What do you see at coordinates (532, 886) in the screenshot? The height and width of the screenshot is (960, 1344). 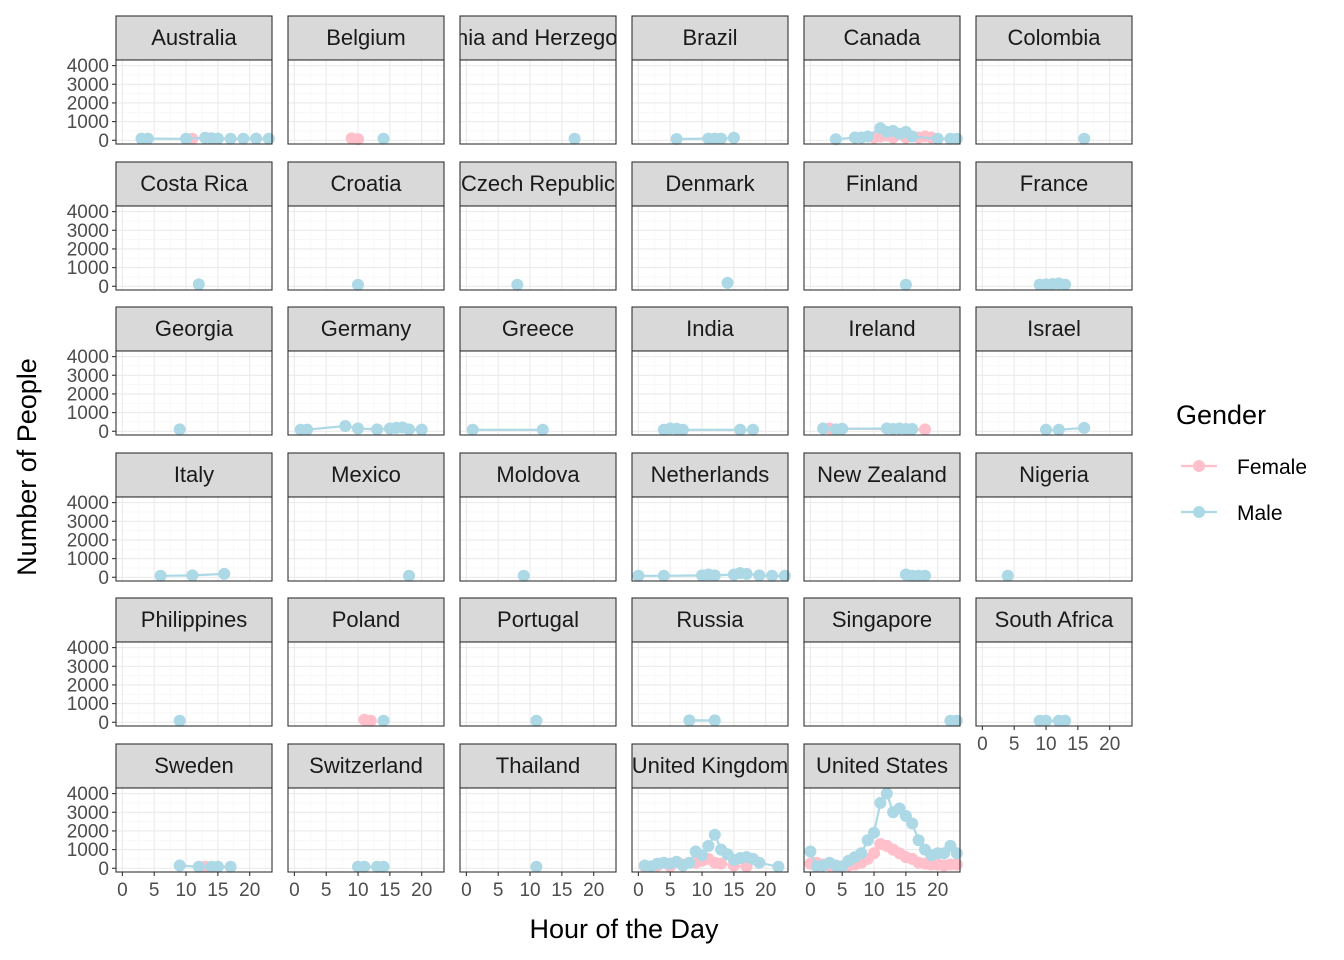 I see `x-axis: 0 5 10 15 20` at bounding box center [532, 886].